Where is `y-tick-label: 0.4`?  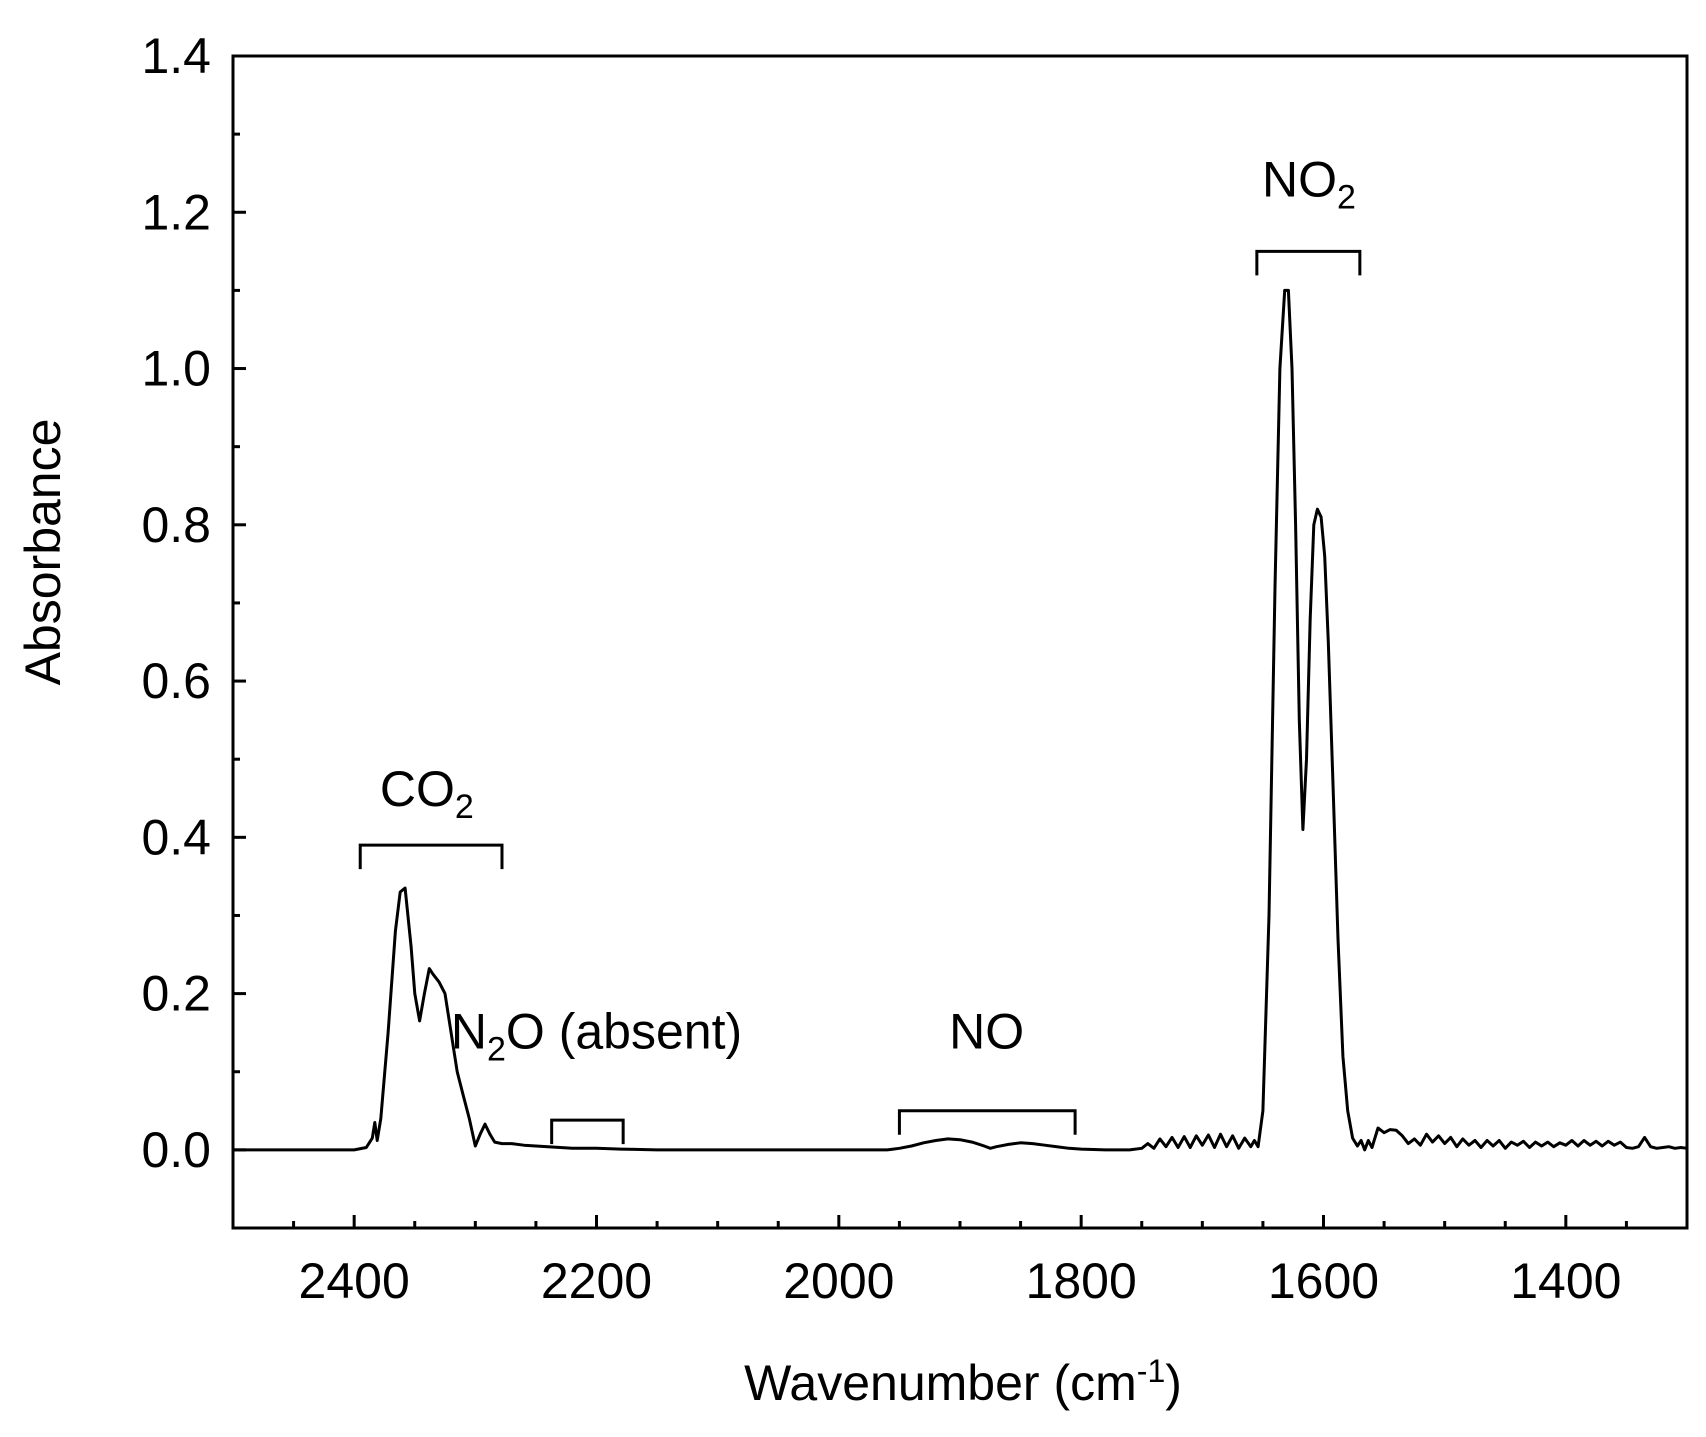 y-tick-label: 0.4 is located at coordinates (176, 837).